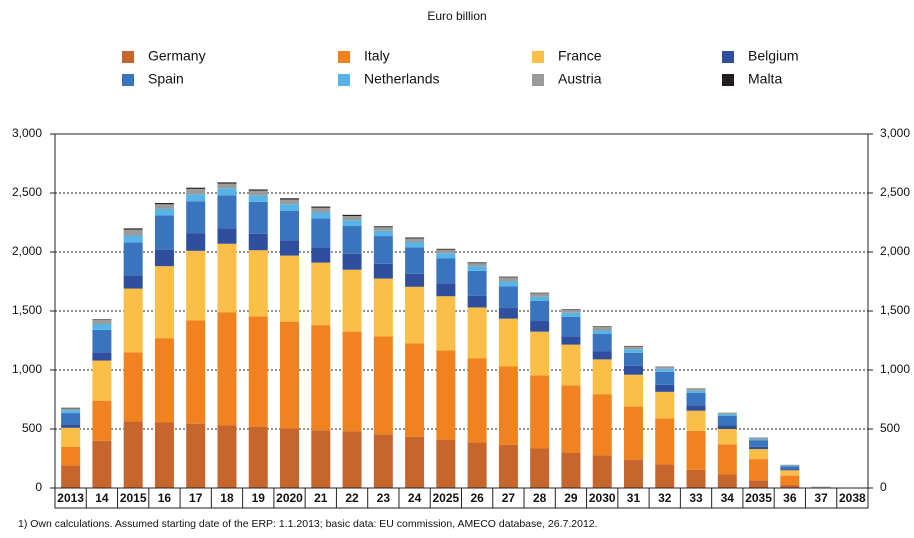 The image size is (914, 538). What do you see at coordinates (289, 498) in the screenshot?
I see `x-tick-label: 2020` at bounding box center [289, 498].